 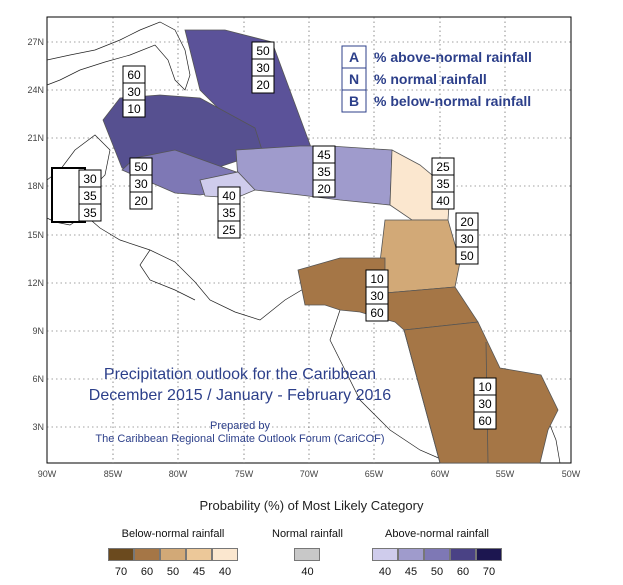 I want to click on lat-label: 3N, so click(x=38, y=427).